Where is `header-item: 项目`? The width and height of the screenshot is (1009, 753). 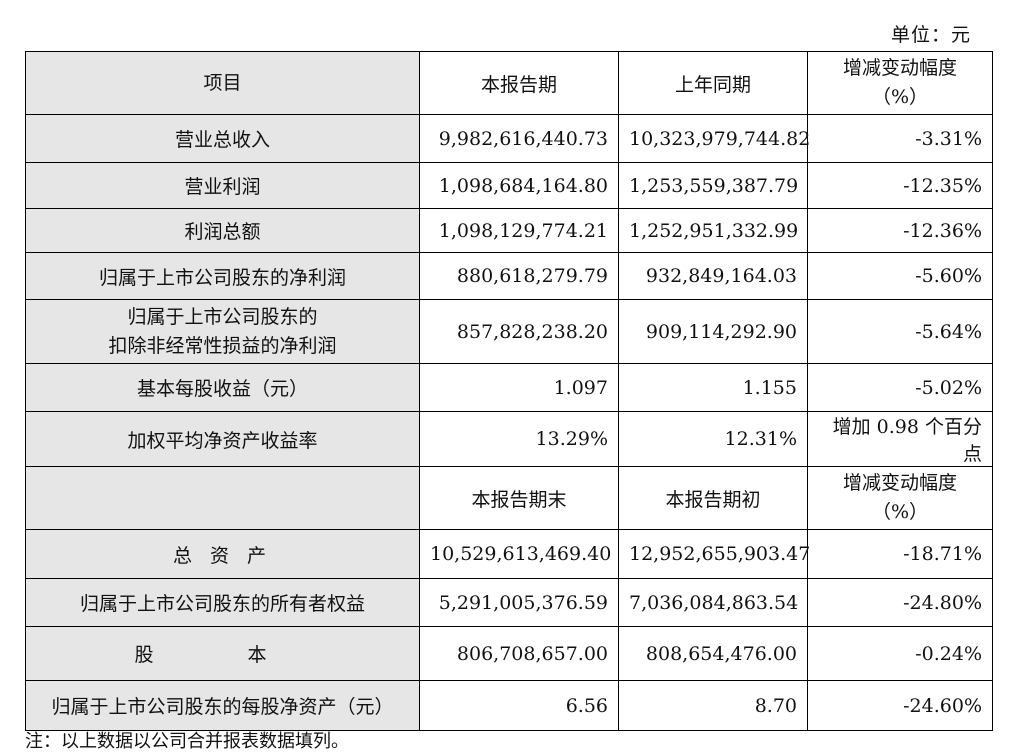 header-item: 项目 is located at coordinates (222, 83).